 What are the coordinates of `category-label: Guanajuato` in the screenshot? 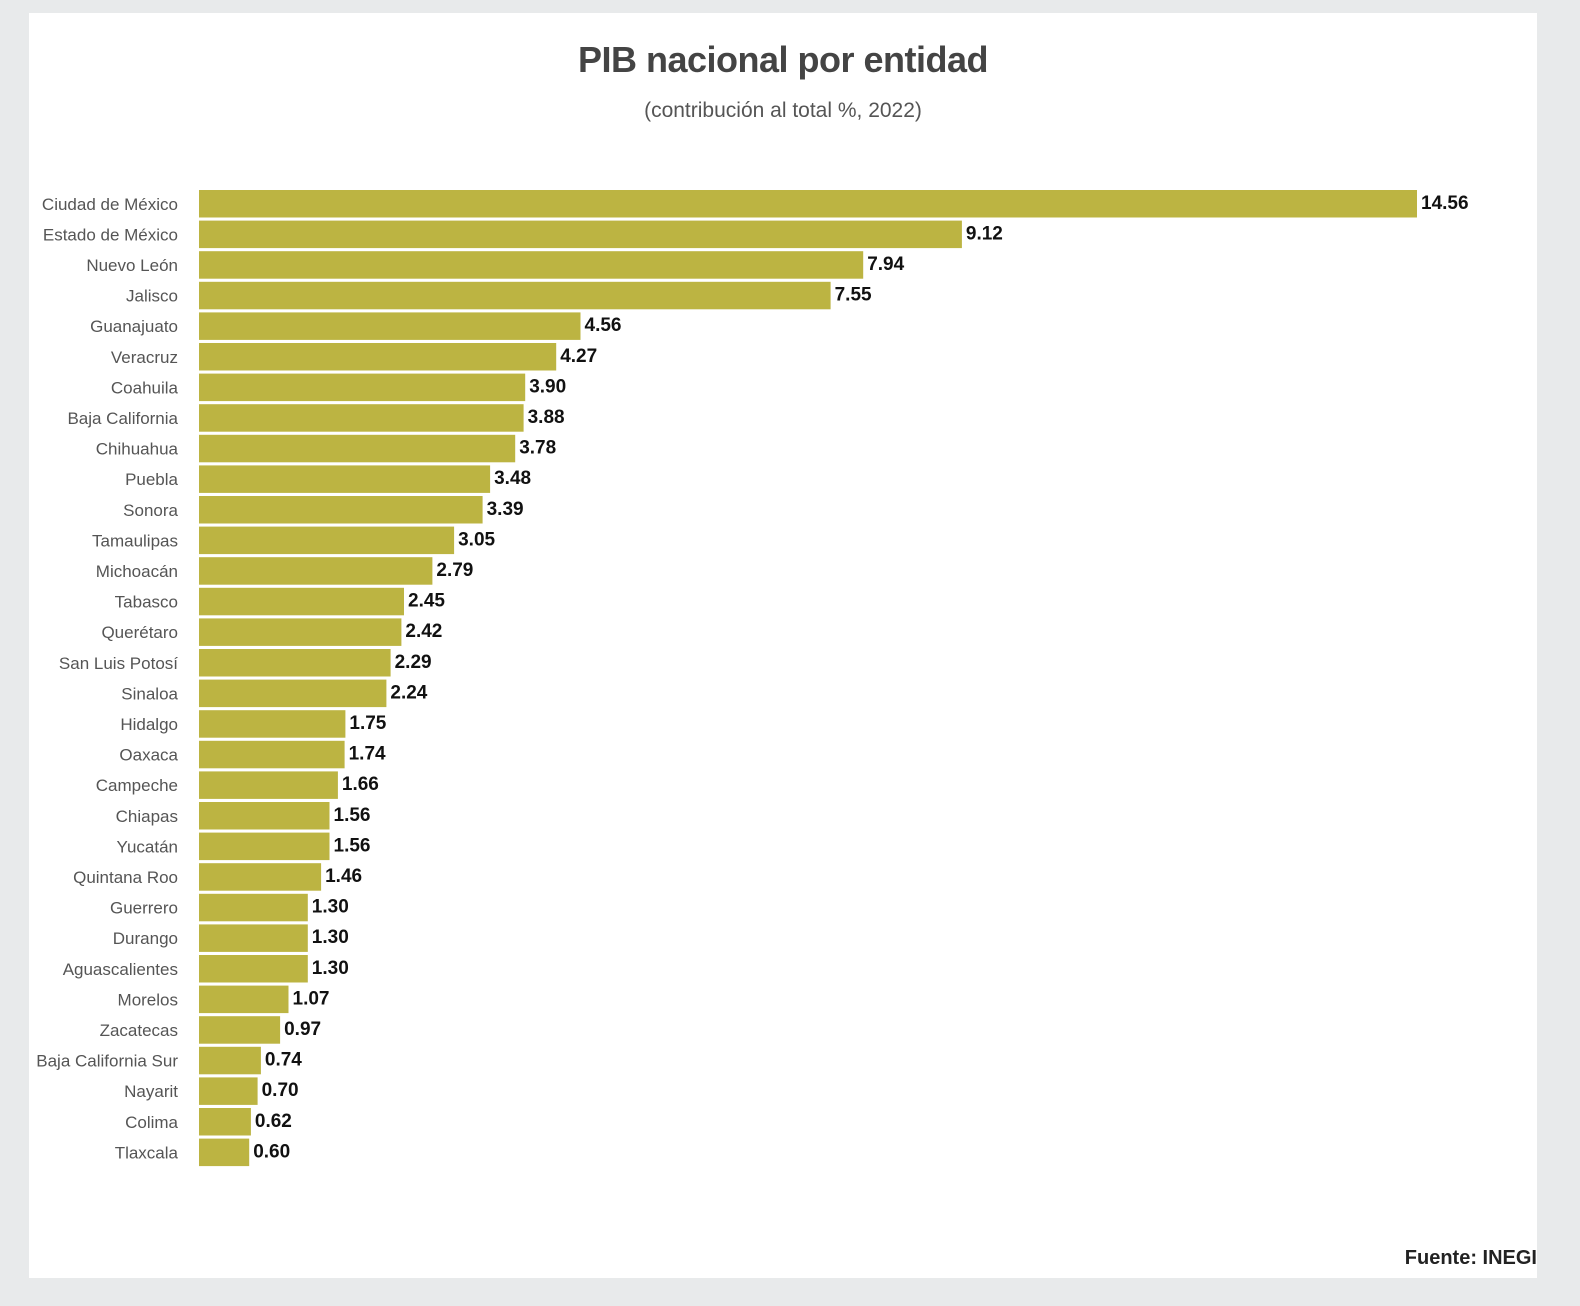 It's located at (134, 326).